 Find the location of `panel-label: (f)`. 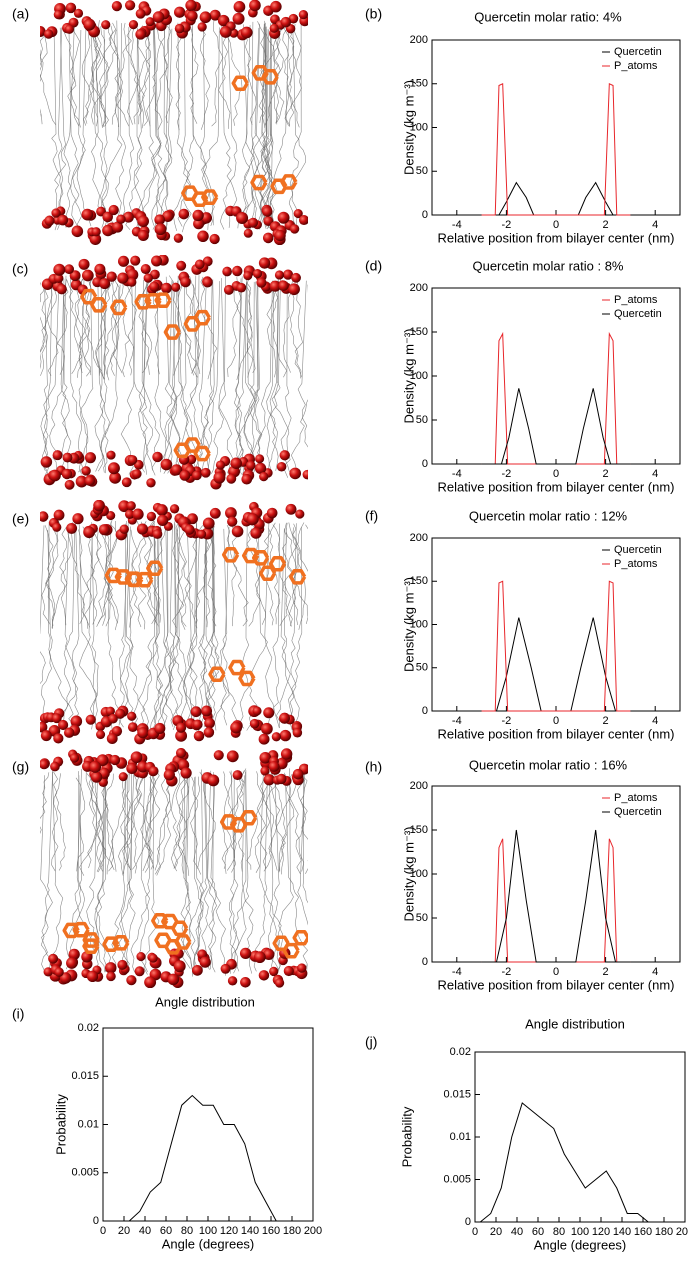

panel-label: (f) is located at coordinates (371, 516).